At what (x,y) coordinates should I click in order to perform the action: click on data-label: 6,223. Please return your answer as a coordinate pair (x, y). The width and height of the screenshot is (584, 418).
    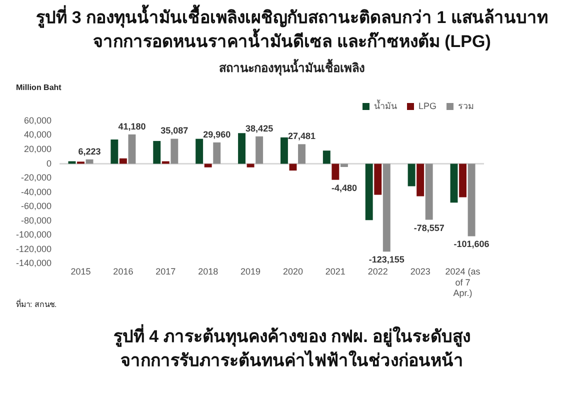
    Looking at the image, I should click on (89, 151).